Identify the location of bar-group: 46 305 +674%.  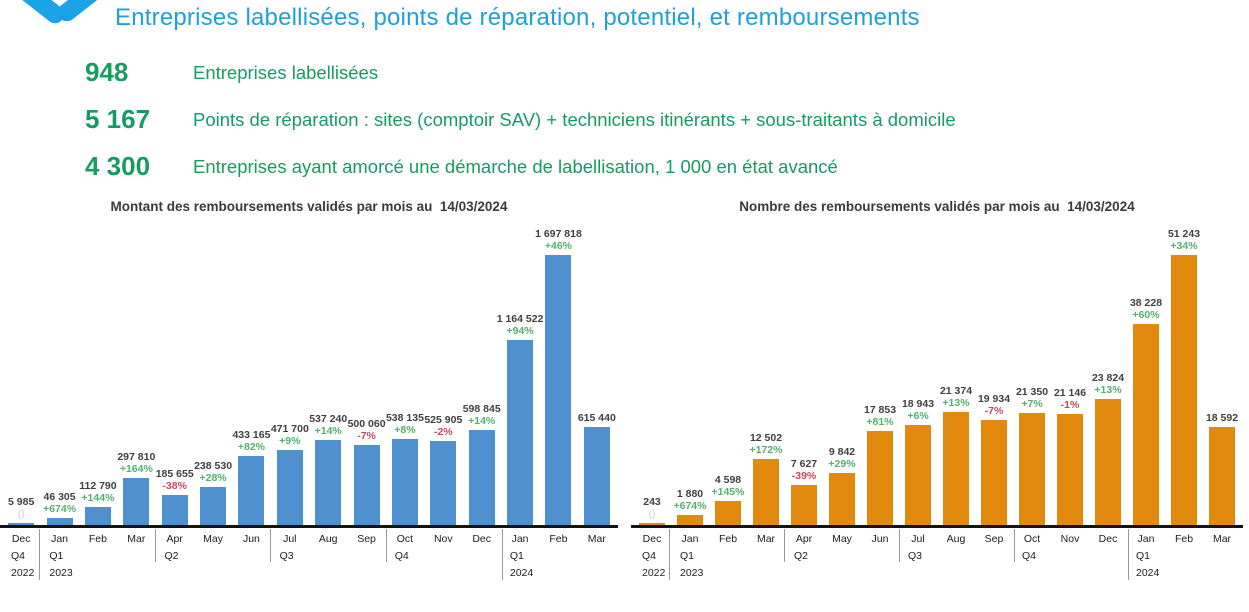
(59, 508).